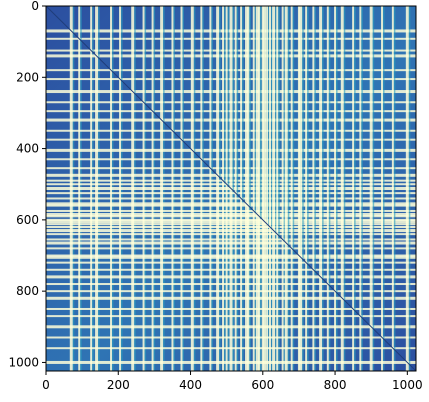 This screenshot has width=429, height=402. What do you see at coordinates (46, 385) in the screenshot?
I see `x-tick-label: 0` at bounding box center [46, 385].